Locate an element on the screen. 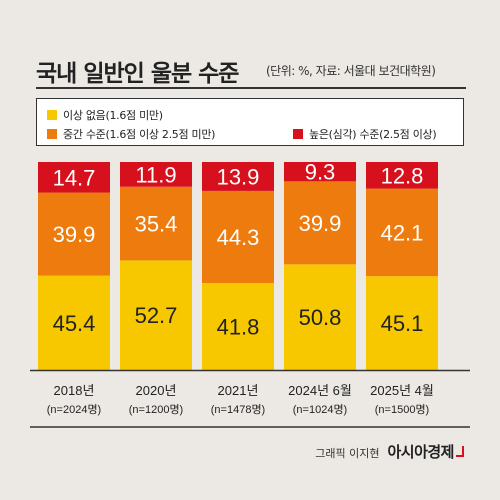  sample-size-label-1: (n=1200명) is located at coordinates (156, 409).